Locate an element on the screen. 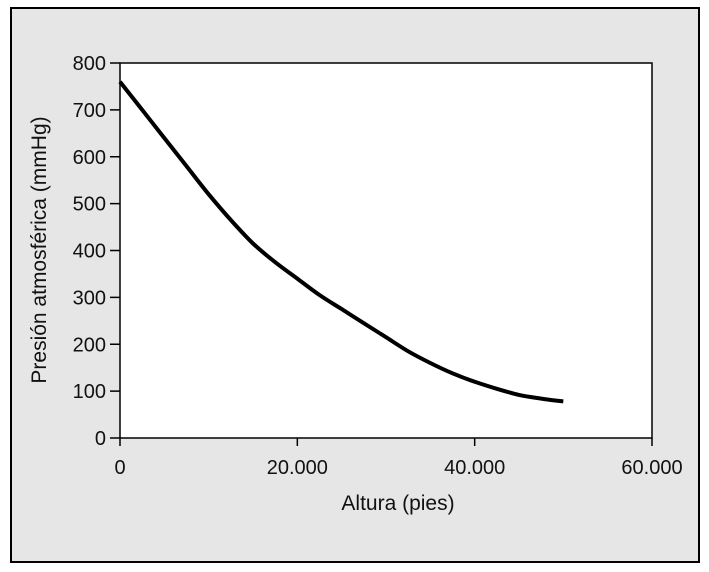  x-tick-label: 40.000 is located at coordinates (474, 468).